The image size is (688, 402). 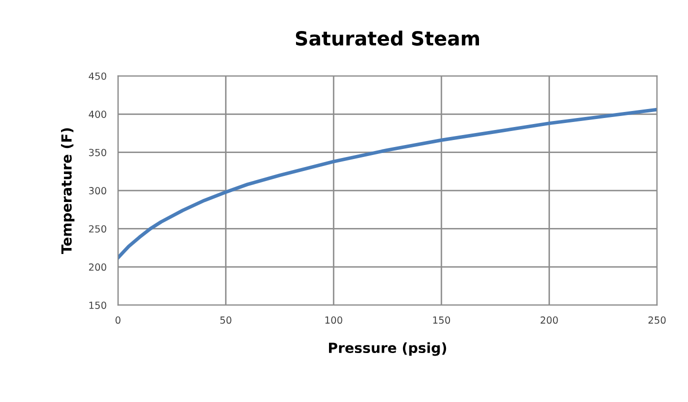 I want to click on y-axis-title: Temperature (F), so click(x=67, y=191).